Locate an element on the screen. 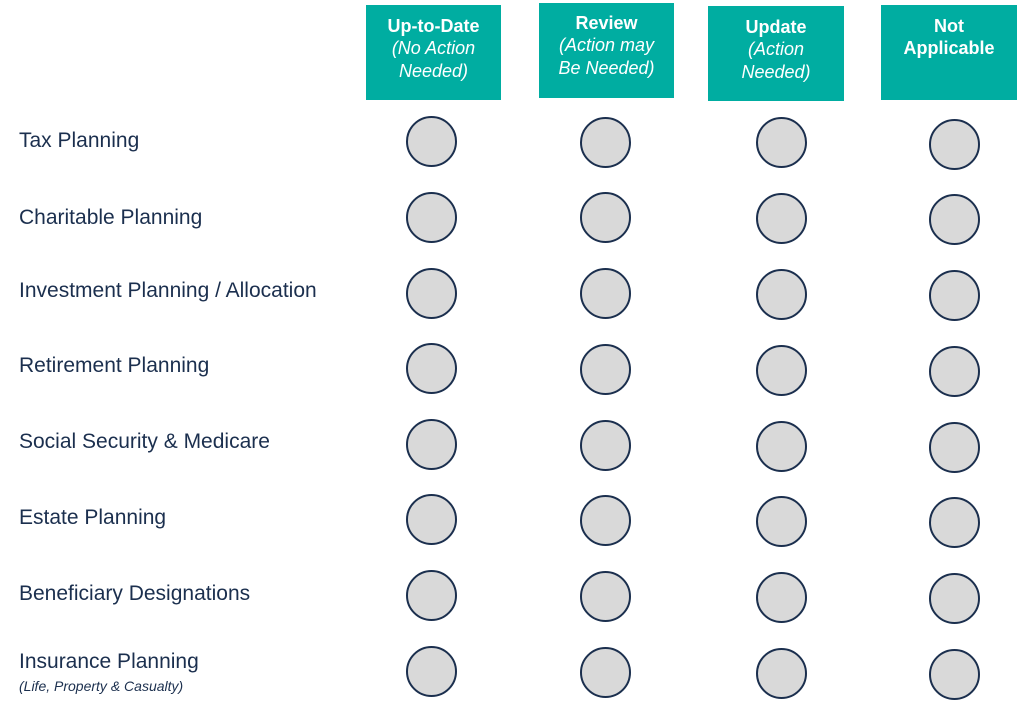 The image size is (1024, 715). radio-beneficiary-designations-review is located at coordinates (605, 596).